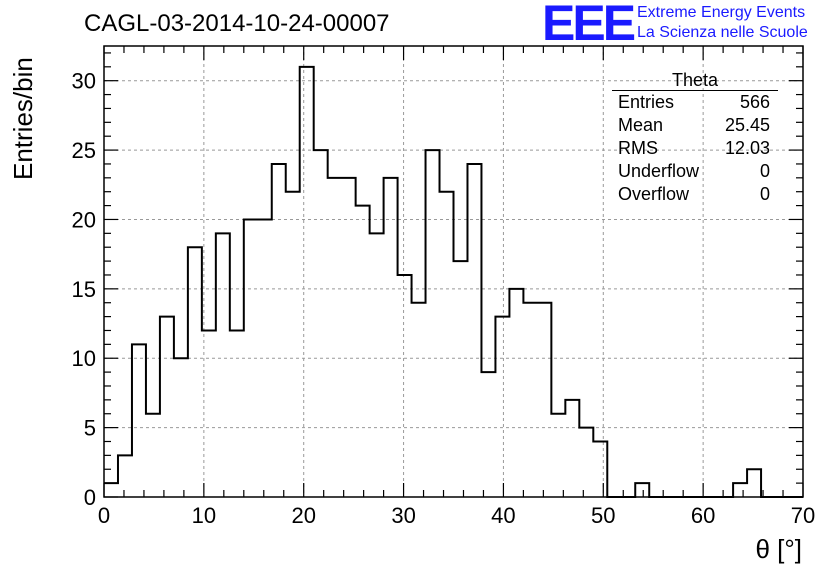  I want to click on stats-row-mean: Mean 25.45, so click(694, 125).